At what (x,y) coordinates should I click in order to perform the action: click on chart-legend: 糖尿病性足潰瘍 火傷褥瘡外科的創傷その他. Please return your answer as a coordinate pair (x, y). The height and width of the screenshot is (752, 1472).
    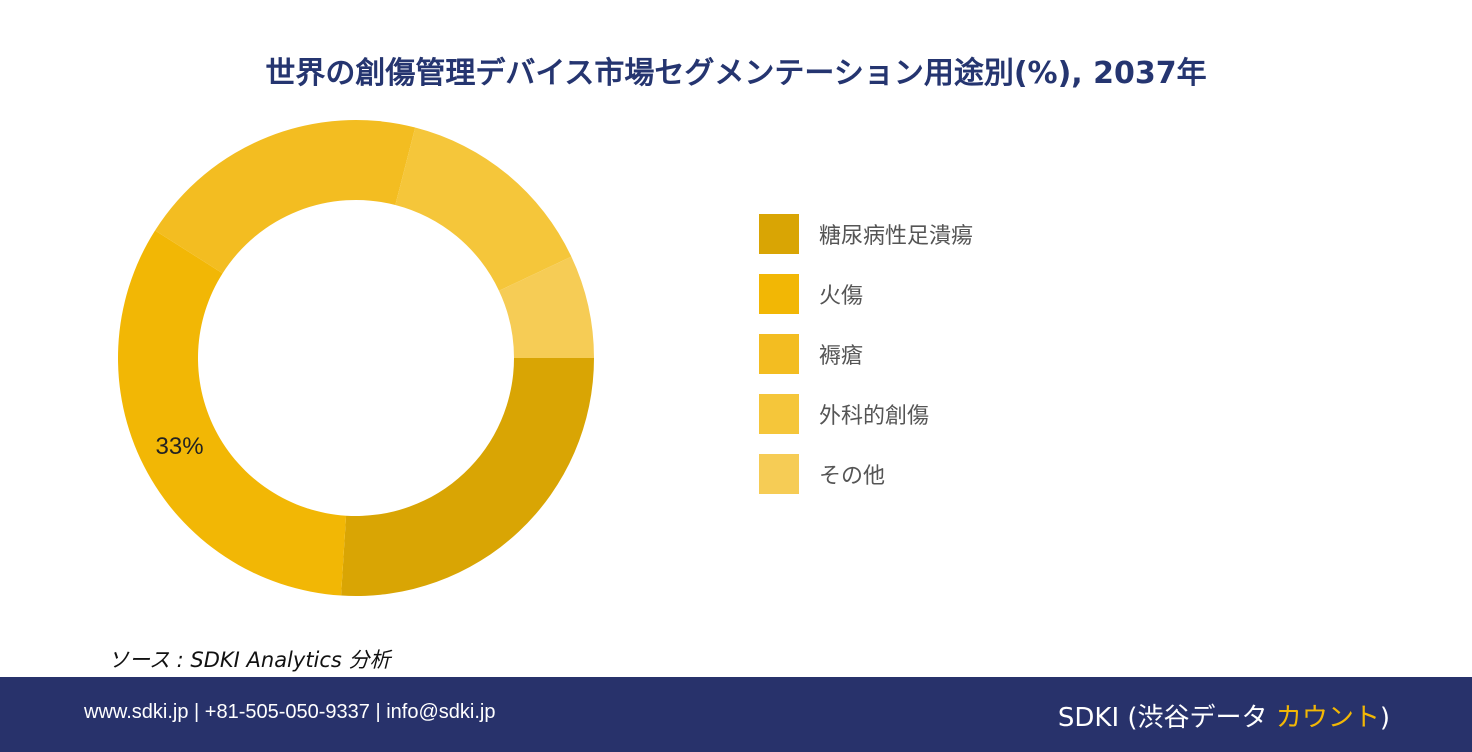
    Looking at the image, I should click on (866, 364).